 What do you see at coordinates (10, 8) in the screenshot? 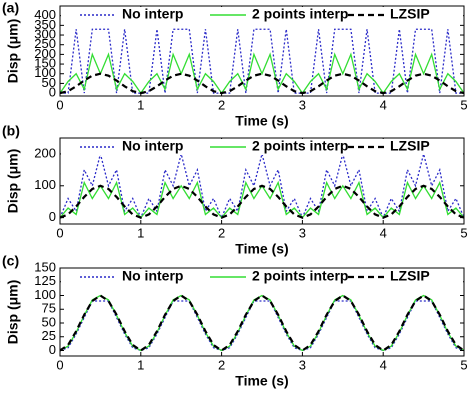
I see `panel-label: (a)` at bounding box center [10, 8].